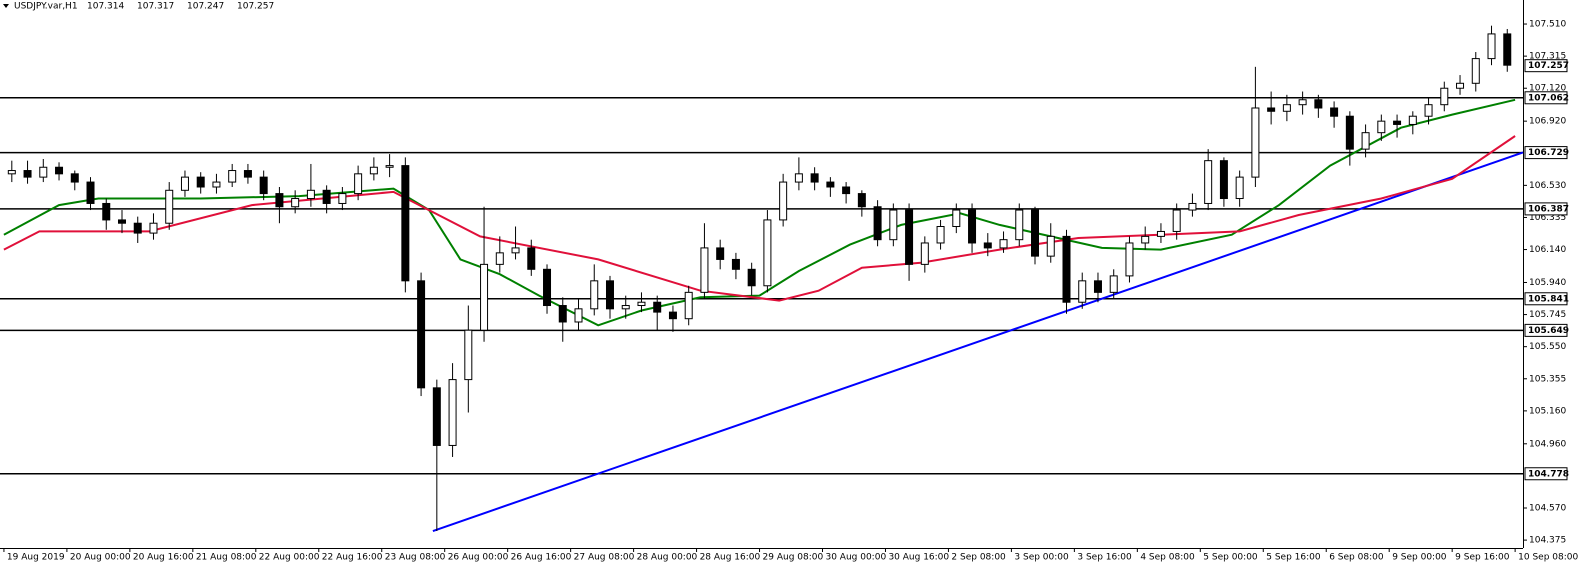 The width and height of the screenshot is (1587, 568). Describe the element at coordinates (1548, 558) in the screenshot. I see `x-tick-label: 10 Sep 08:00` at that location.